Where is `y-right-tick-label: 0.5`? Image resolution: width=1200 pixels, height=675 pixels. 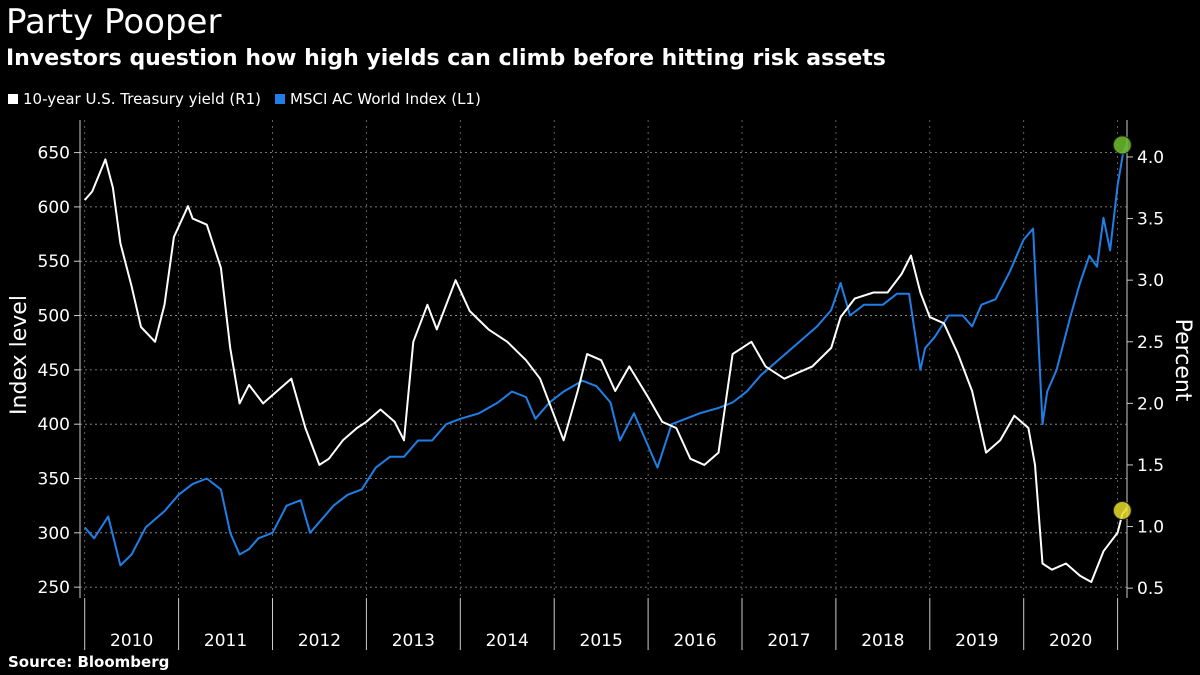
y-right-tick-label: 0.5 is located at coordinates (1150, 589).